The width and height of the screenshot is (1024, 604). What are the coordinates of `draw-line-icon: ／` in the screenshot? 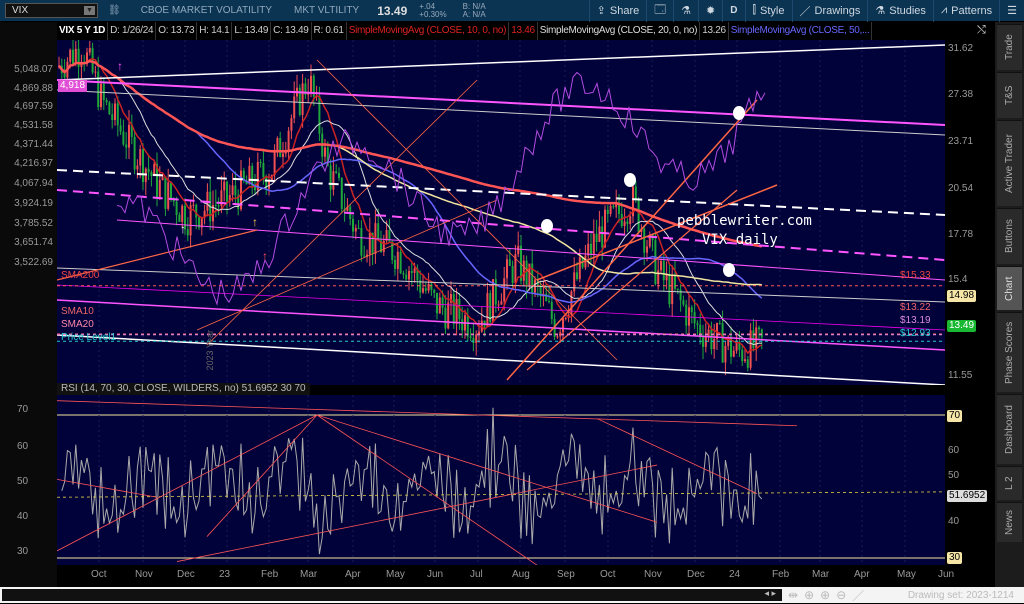 It's located at (858, 595).